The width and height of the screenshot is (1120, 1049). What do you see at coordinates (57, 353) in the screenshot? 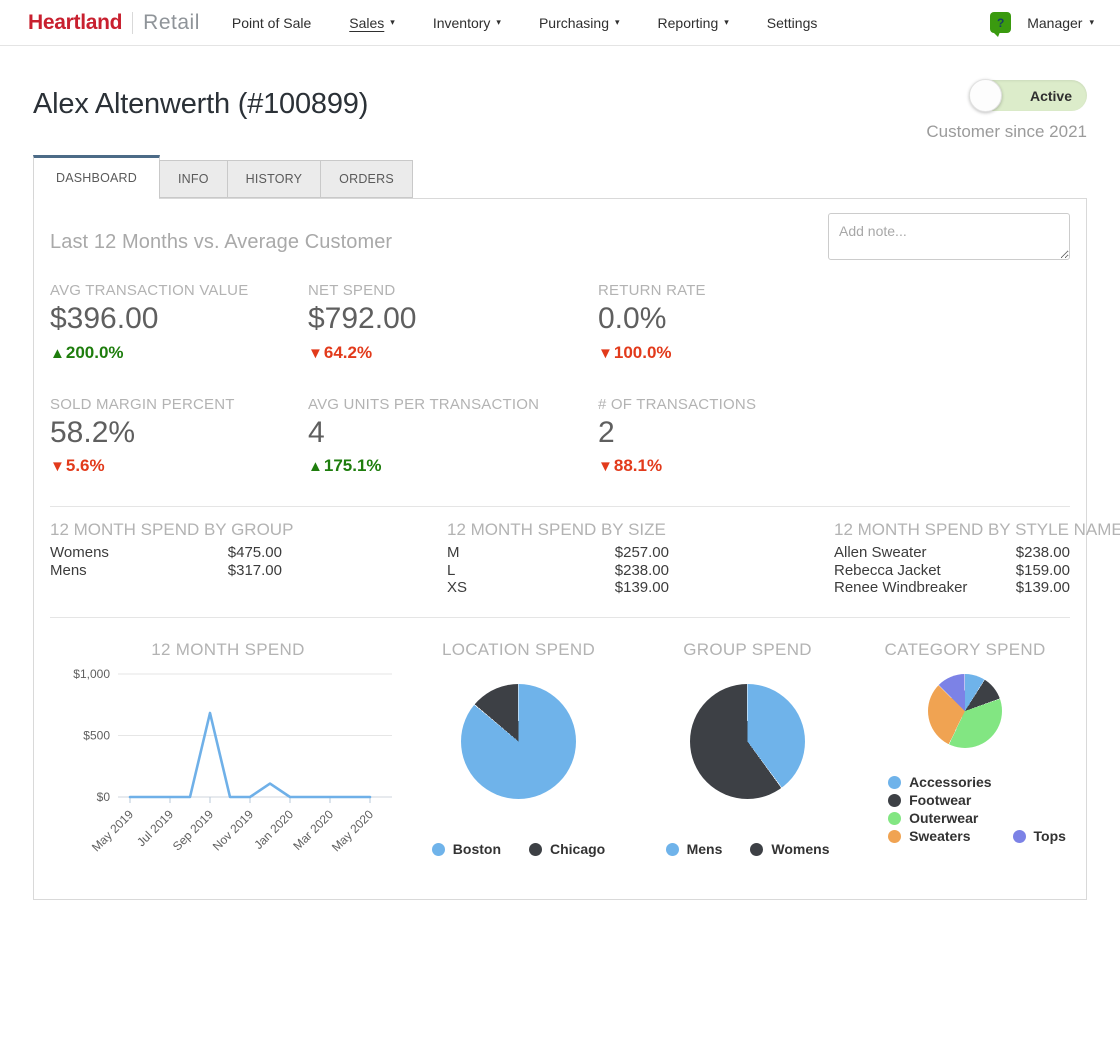
I see `triangle-up-icon: ▲` at bounding box center [57, 353].